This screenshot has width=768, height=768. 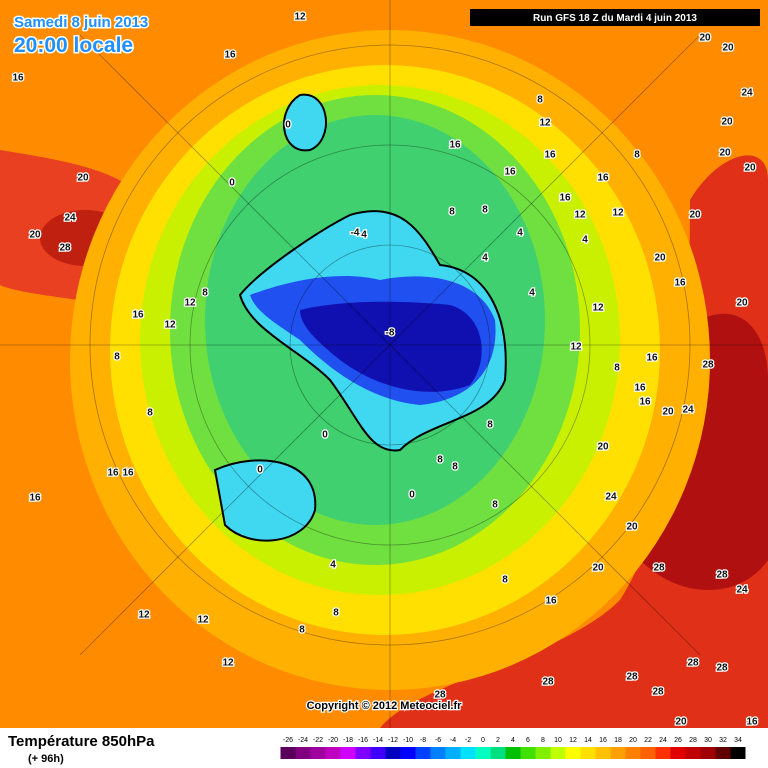 I want to click on colorbar-label: 10, so click(x=558, y=740).